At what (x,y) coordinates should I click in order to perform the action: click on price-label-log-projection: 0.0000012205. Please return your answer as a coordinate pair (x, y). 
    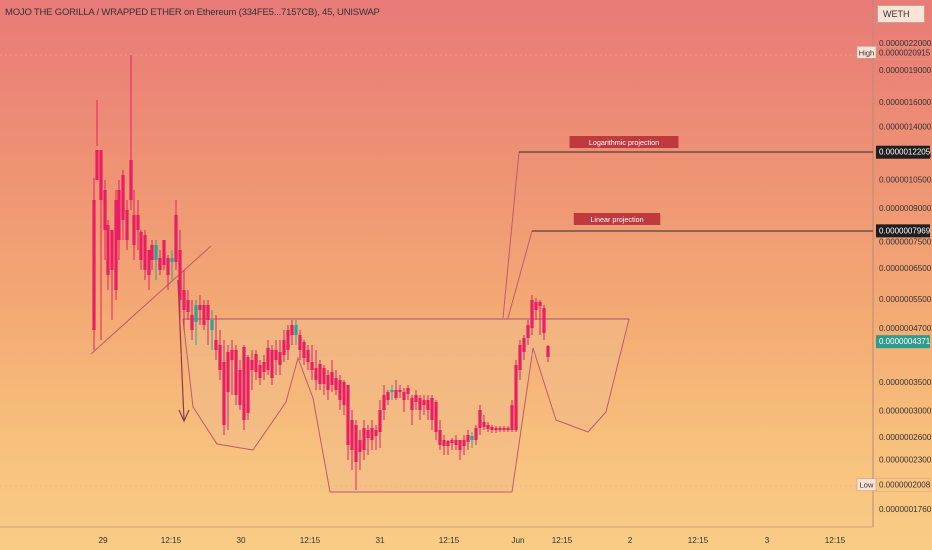
    Looking at the image, I should click on (905, 152).